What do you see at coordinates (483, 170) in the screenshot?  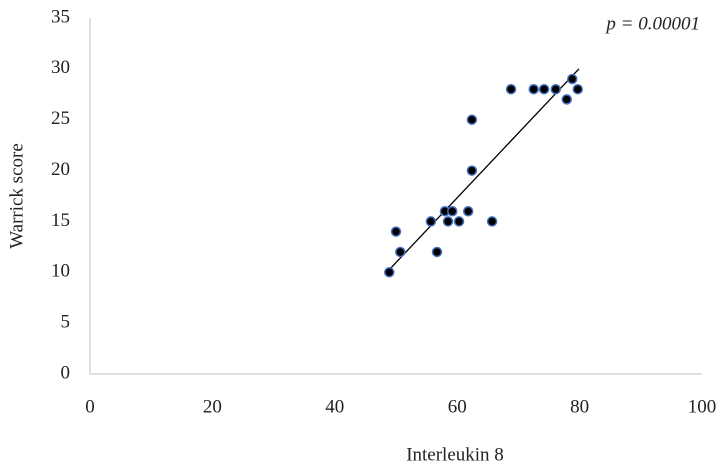 I see `trendline` at bounding box center [483, 170].